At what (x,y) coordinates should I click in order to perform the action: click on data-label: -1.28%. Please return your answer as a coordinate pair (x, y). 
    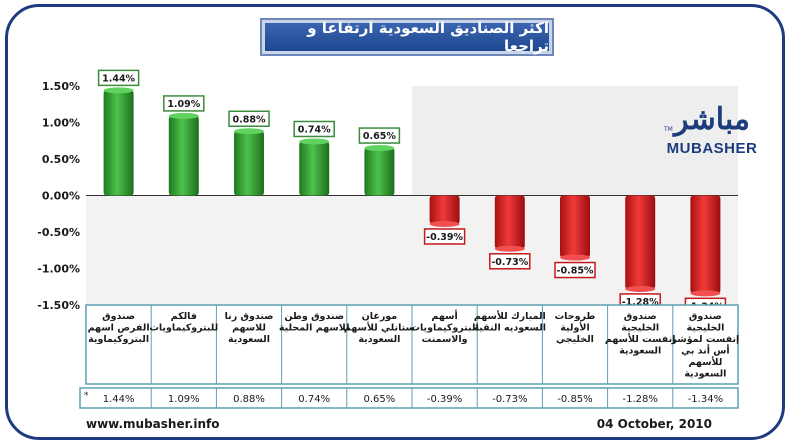
    Looking at the image, I should click on (640, 302).